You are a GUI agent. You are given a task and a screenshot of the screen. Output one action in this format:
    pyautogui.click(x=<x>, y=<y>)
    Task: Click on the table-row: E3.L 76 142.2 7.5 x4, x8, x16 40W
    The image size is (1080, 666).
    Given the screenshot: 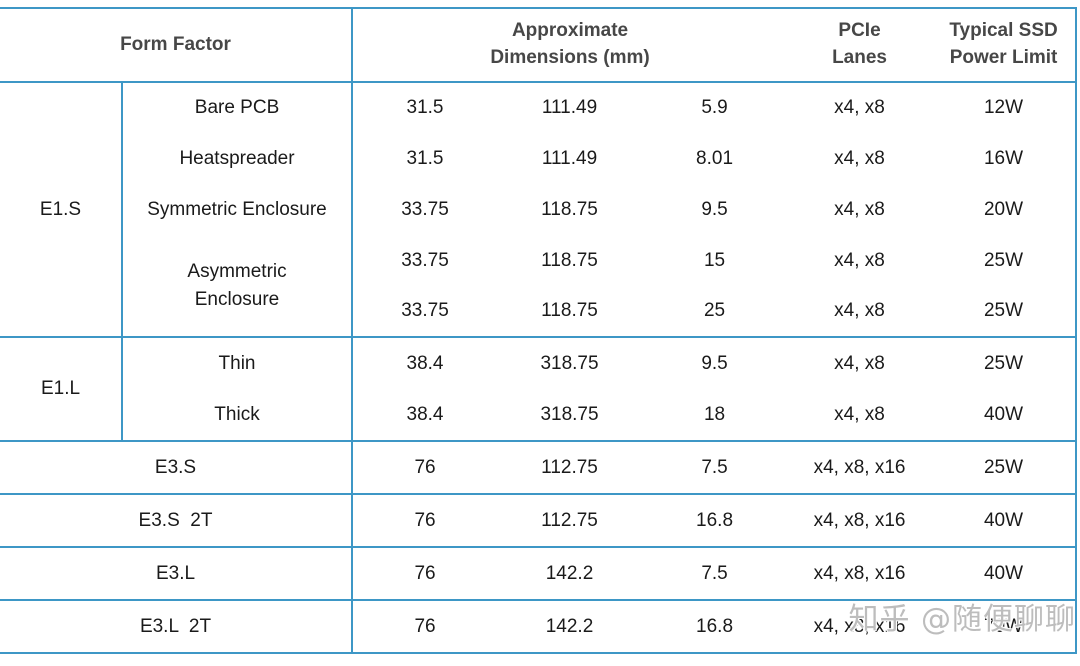 What is the action you would take?
    pyautogui.click(x=538, y=573)
    